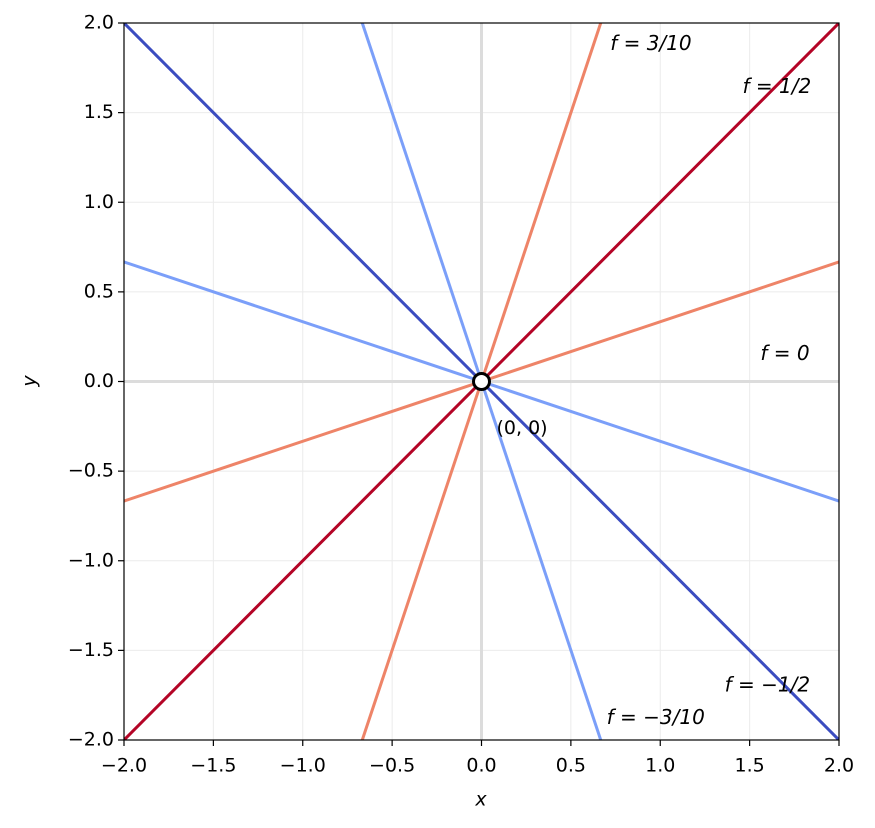 The width and height of the screenshot is (875, 828). Describe the element at coordinates (91, 740) in the screenshot. I see `y-tick-label: −2.0` at that location.